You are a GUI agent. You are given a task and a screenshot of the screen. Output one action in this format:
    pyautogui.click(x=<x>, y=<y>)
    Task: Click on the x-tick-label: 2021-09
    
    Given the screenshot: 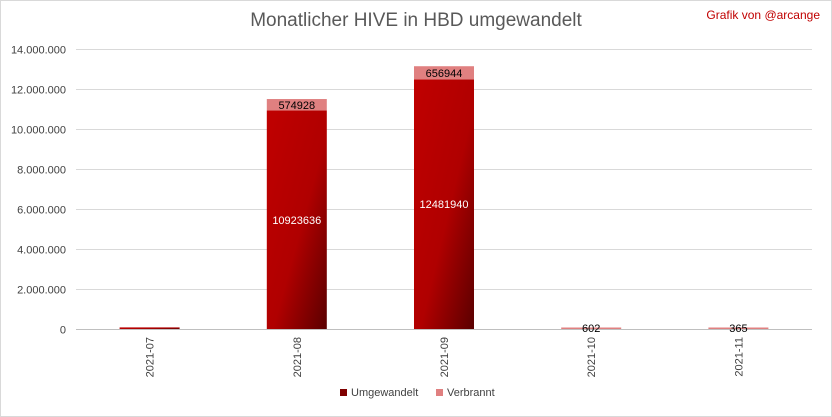 What is the action you would take?
    pyautogui.click(x=445, y=357)
    